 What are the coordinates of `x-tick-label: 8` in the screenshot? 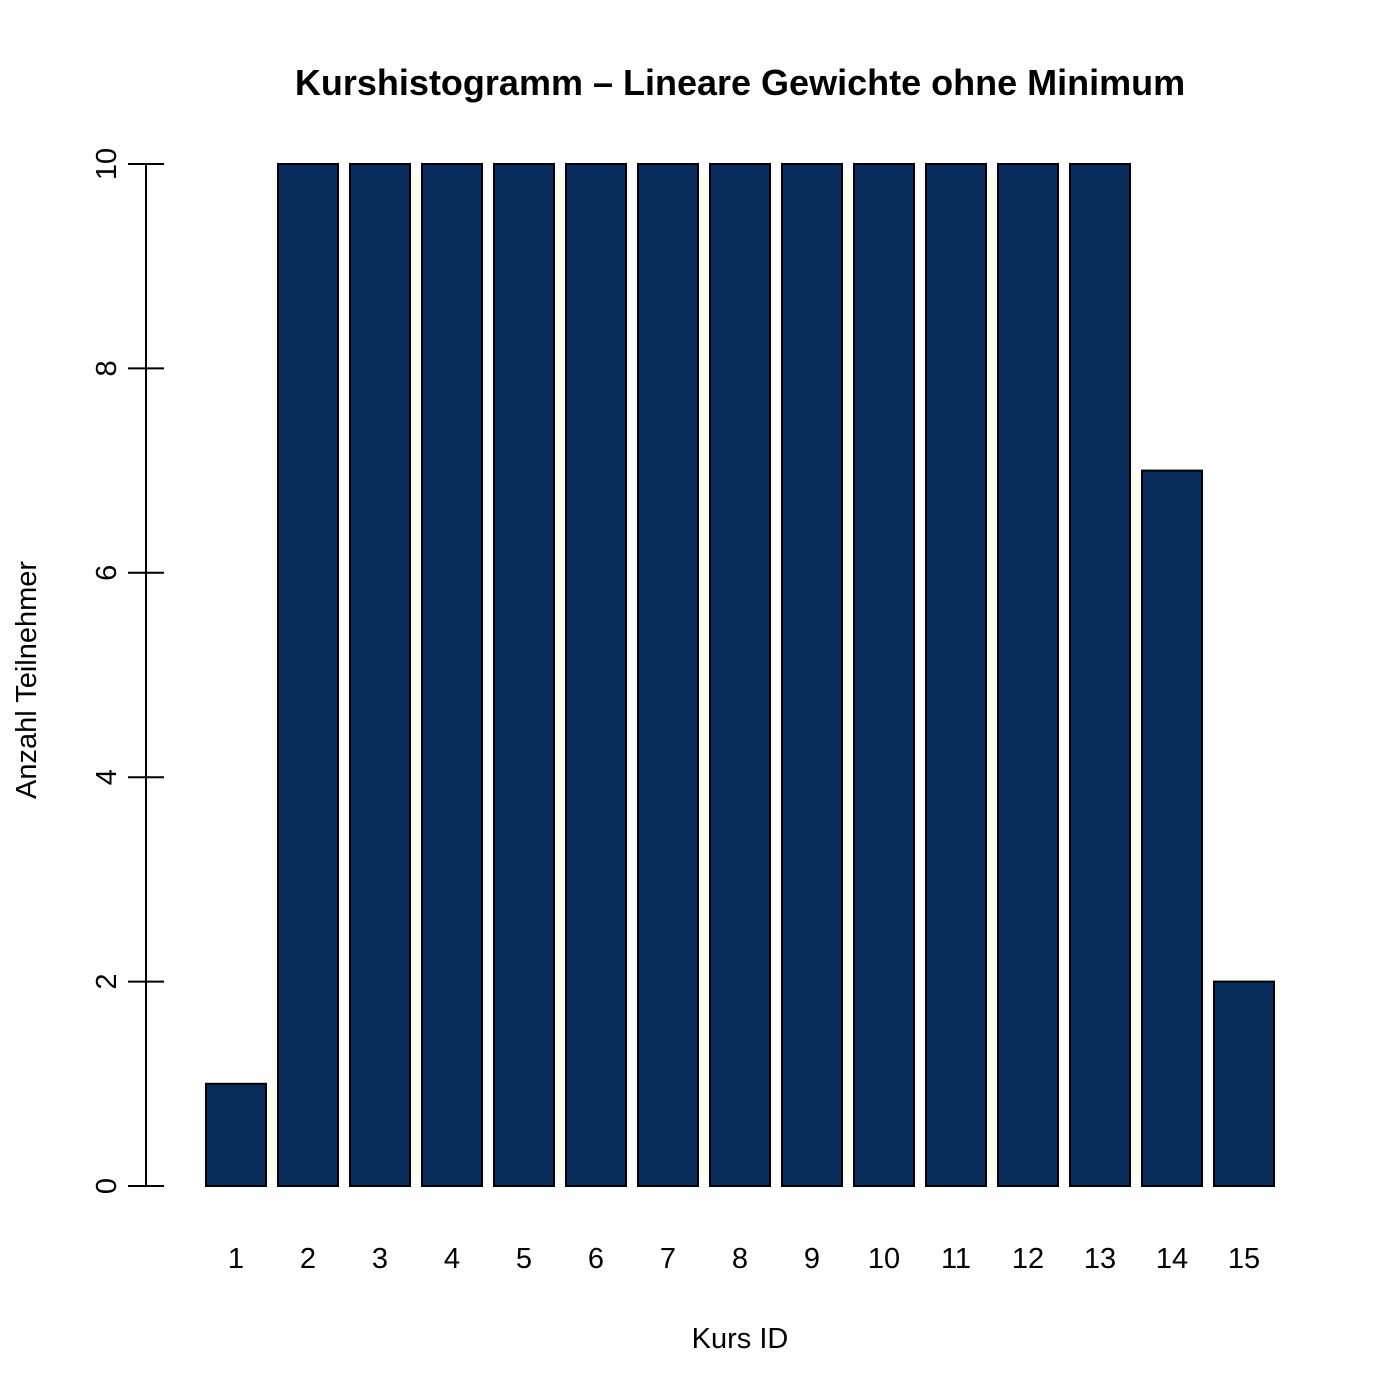 It's located at (740, 1259).